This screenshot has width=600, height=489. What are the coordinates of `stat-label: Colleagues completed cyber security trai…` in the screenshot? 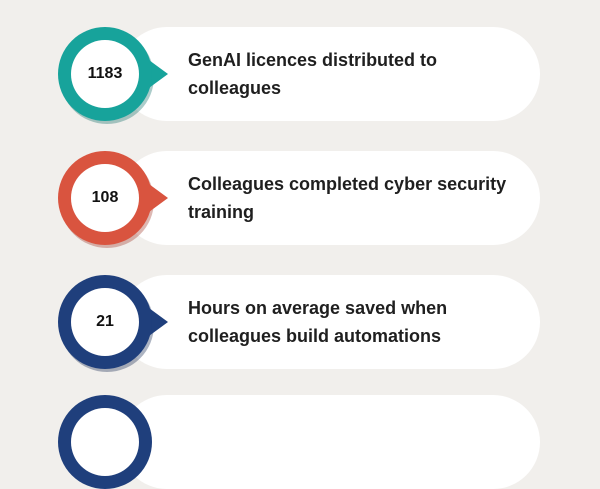 It's located at (347, 198).